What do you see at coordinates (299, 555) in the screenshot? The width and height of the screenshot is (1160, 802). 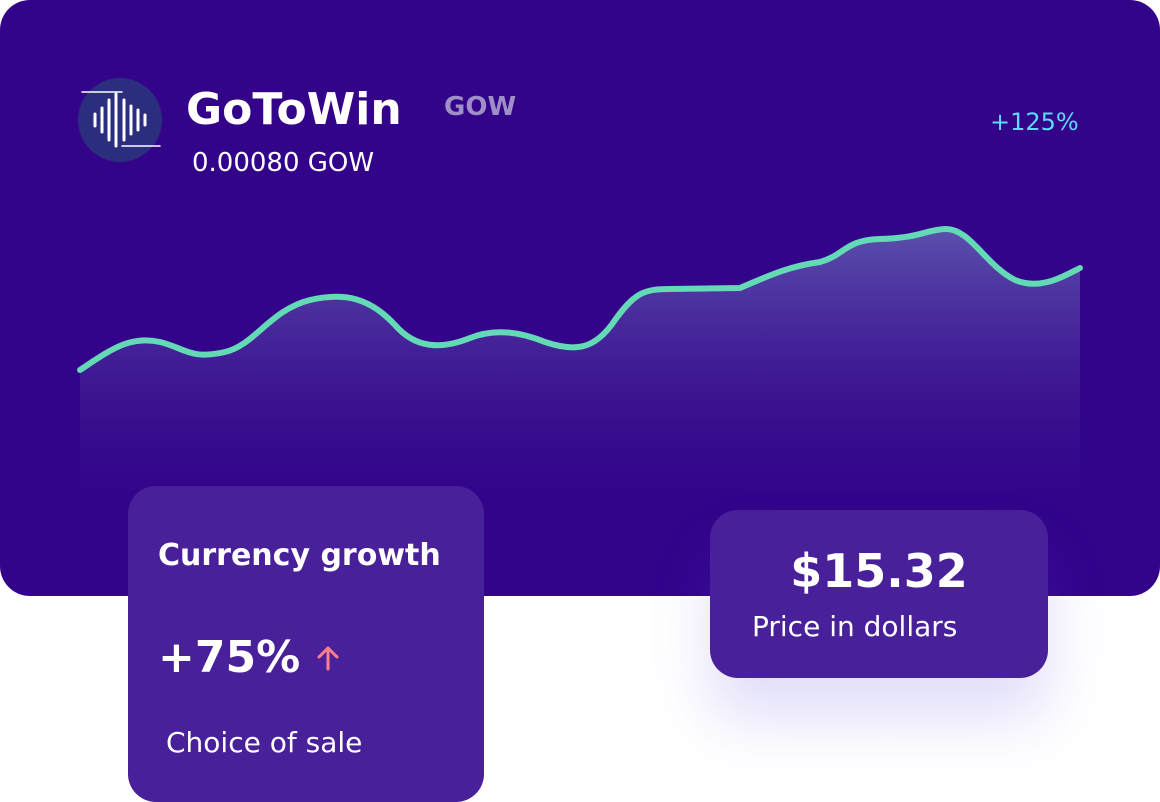 I see `growth-title: Currency growth` at bounding box center [299, 555].